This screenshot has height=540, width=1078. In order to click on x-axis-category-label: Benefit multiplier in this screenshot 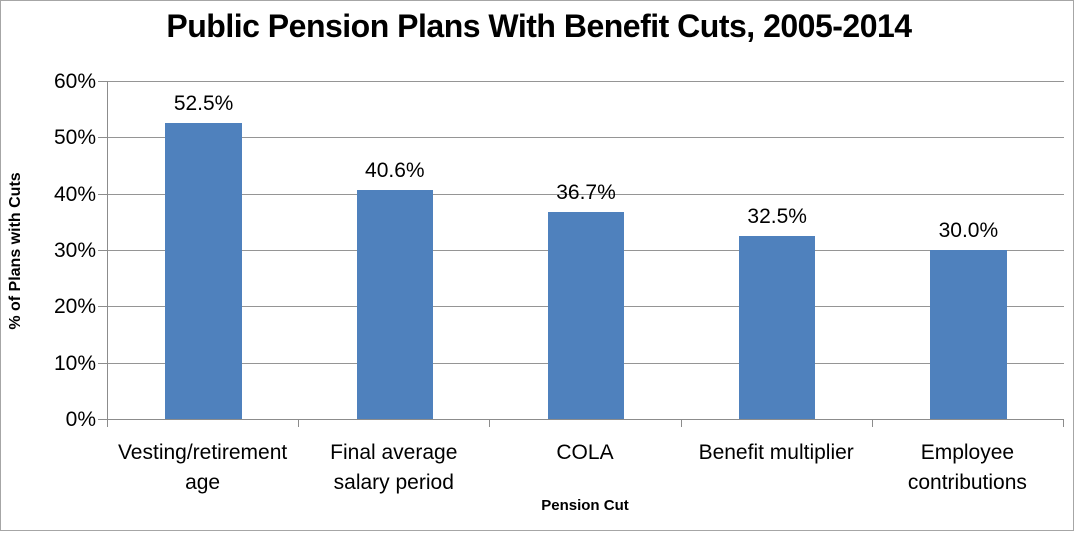, I will do `click(776, 452)`.